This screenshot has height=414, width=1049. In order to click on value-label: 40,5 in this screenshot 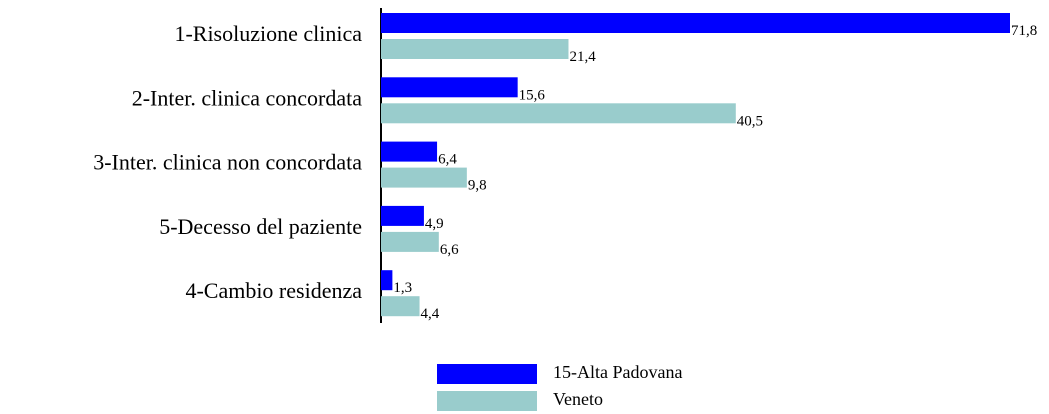, I will do `click(750, 121)`.